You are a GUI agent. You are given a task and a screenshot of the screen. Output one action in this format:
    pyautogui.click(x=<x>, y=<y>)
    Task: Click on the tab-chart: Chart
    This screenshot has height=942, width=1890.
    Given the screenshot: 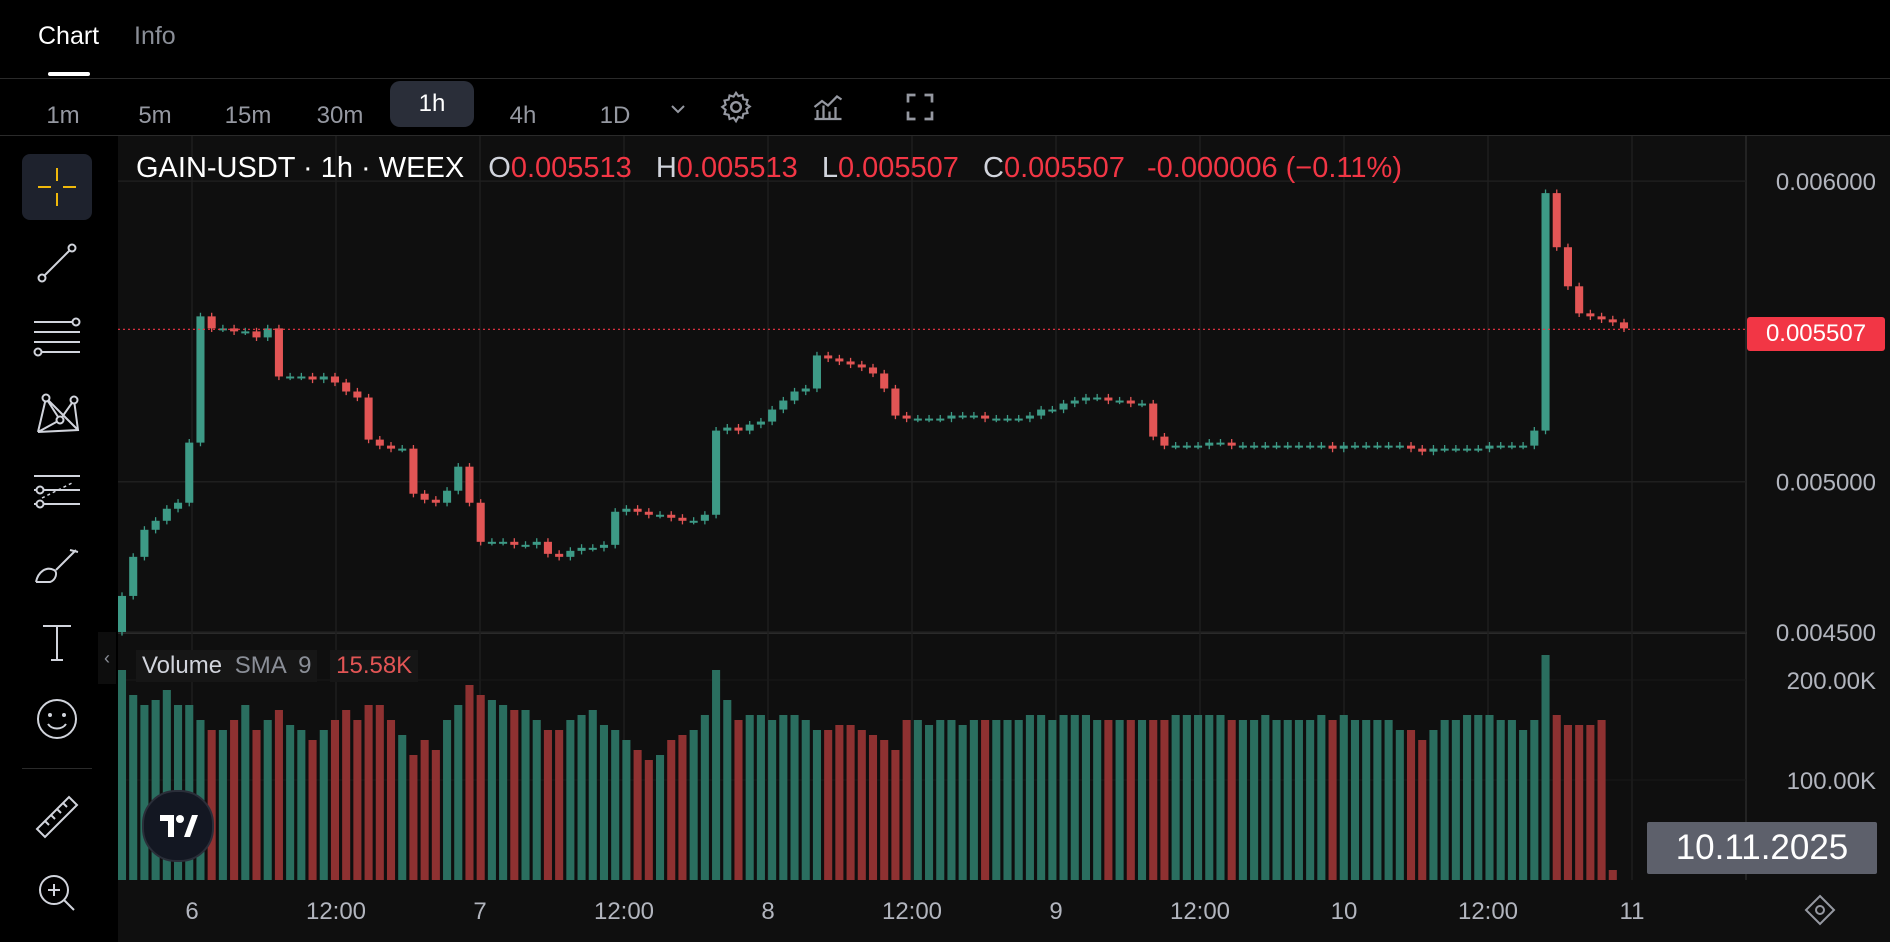 What is the action you would take?
    pyautogui.click(x=69, y=36)
    